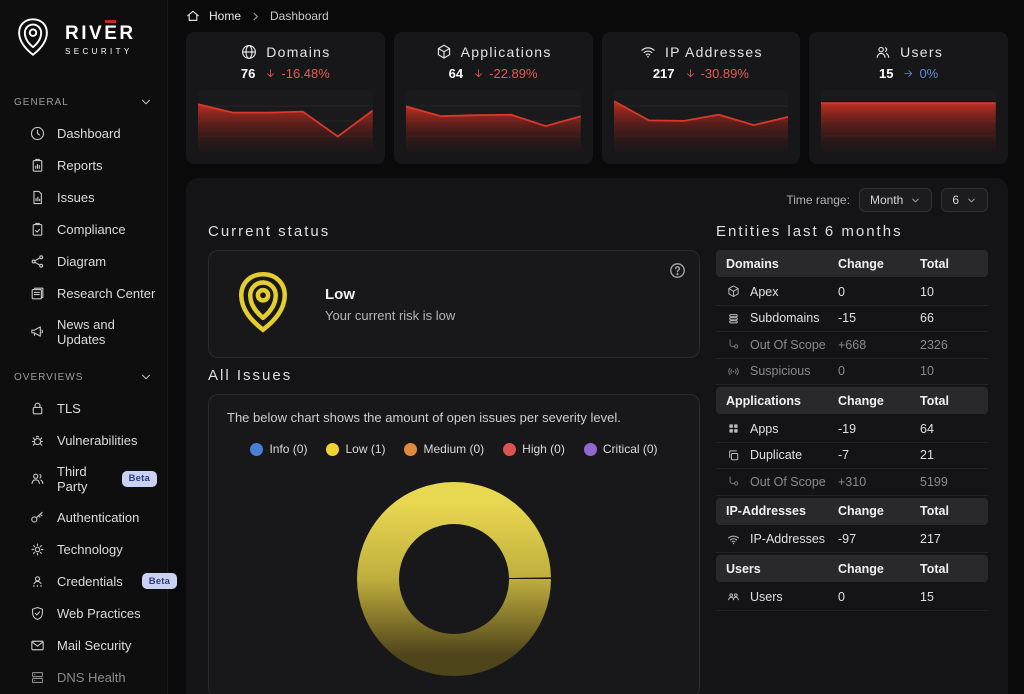  I want to click on legend-item-low: Low (1), so click(355, 449).